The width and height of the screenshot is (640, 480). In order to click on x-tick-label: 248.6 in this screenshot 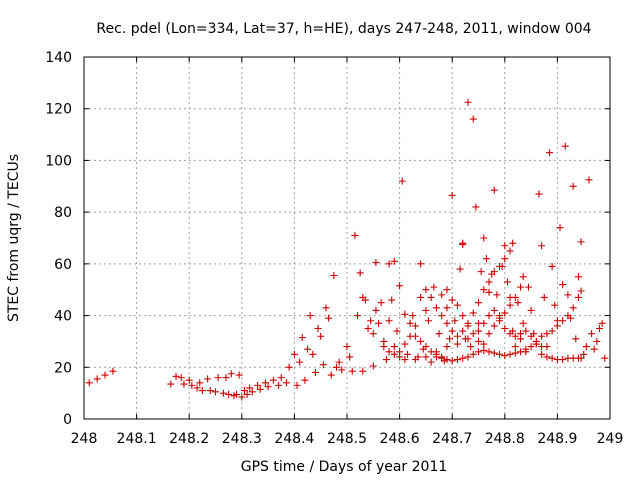, I will do `click(400, 439)`.